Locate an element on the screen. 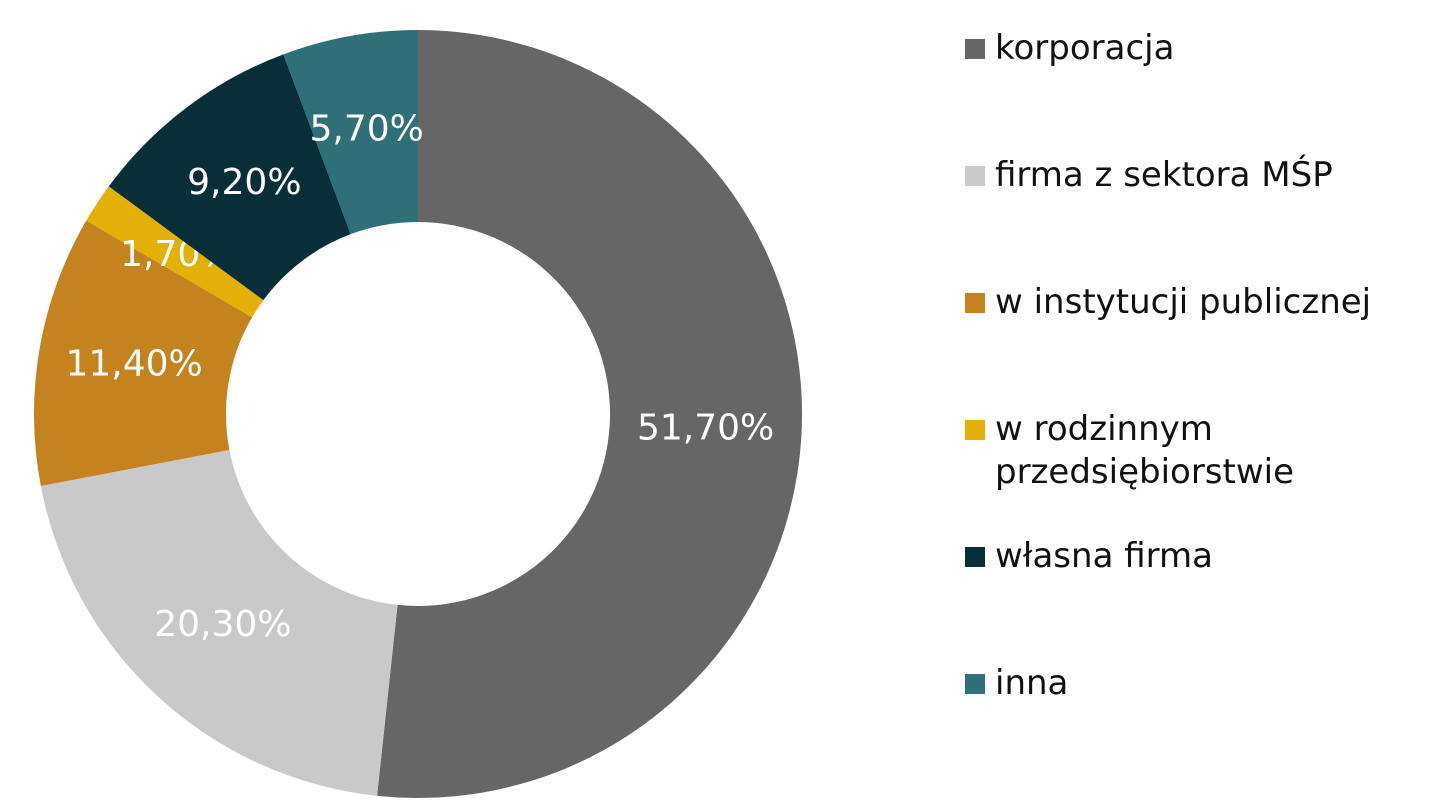 The image size is (1453, 811). legend-label: inna is located at coordinates (1032, 683).